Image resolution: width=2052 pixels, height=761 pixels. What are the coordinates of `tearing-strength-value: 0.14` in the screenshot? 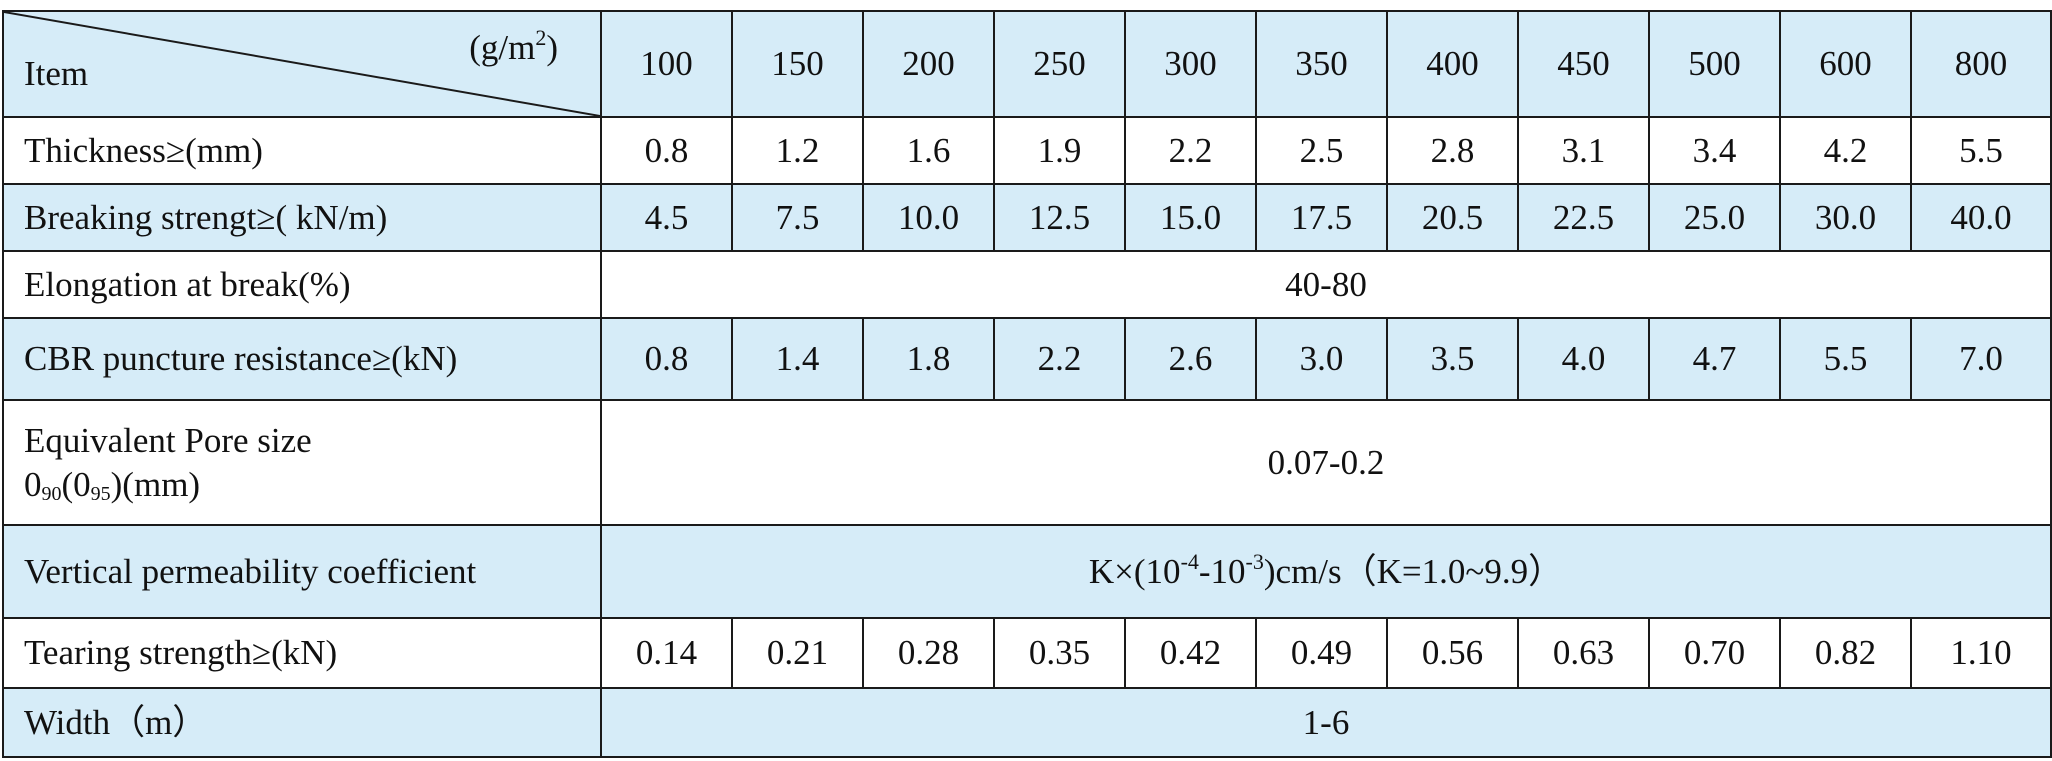 It's located at (666, 653).